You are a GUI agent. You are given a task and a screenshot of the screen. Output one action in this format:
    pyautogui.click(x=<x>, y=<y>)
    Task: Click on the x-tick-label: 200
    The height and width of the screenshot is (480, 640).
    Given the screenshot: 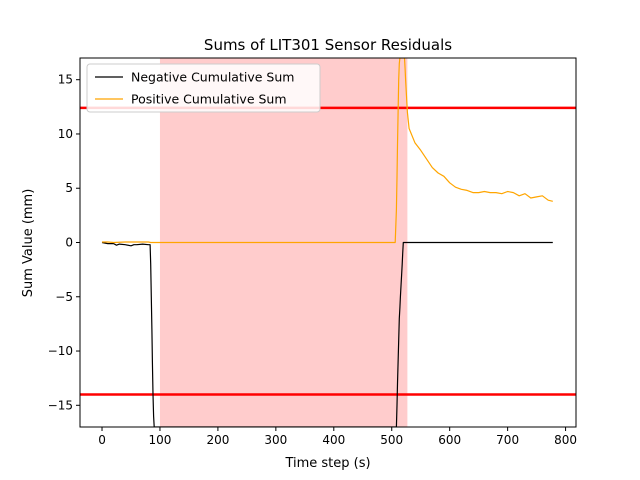 What is the action you would take?
    pyautogui.click(x=217, y=440)
    